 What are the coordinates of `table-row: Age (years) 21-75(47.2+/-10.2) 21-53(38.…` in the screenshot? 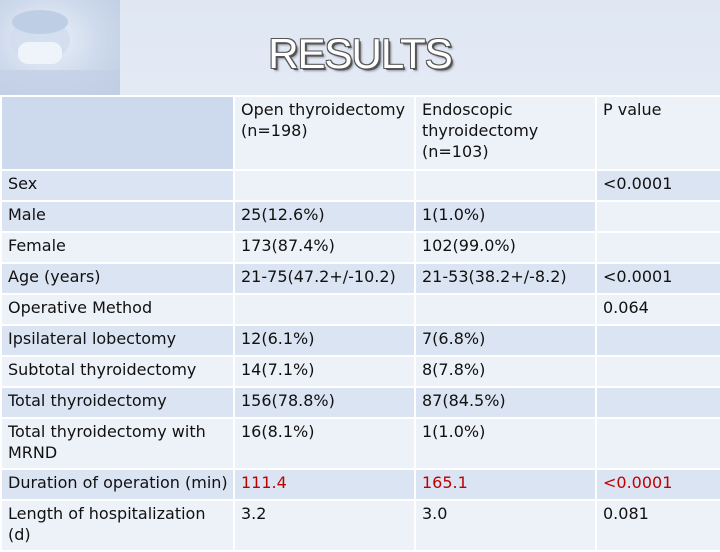 It's located at (360, 278).